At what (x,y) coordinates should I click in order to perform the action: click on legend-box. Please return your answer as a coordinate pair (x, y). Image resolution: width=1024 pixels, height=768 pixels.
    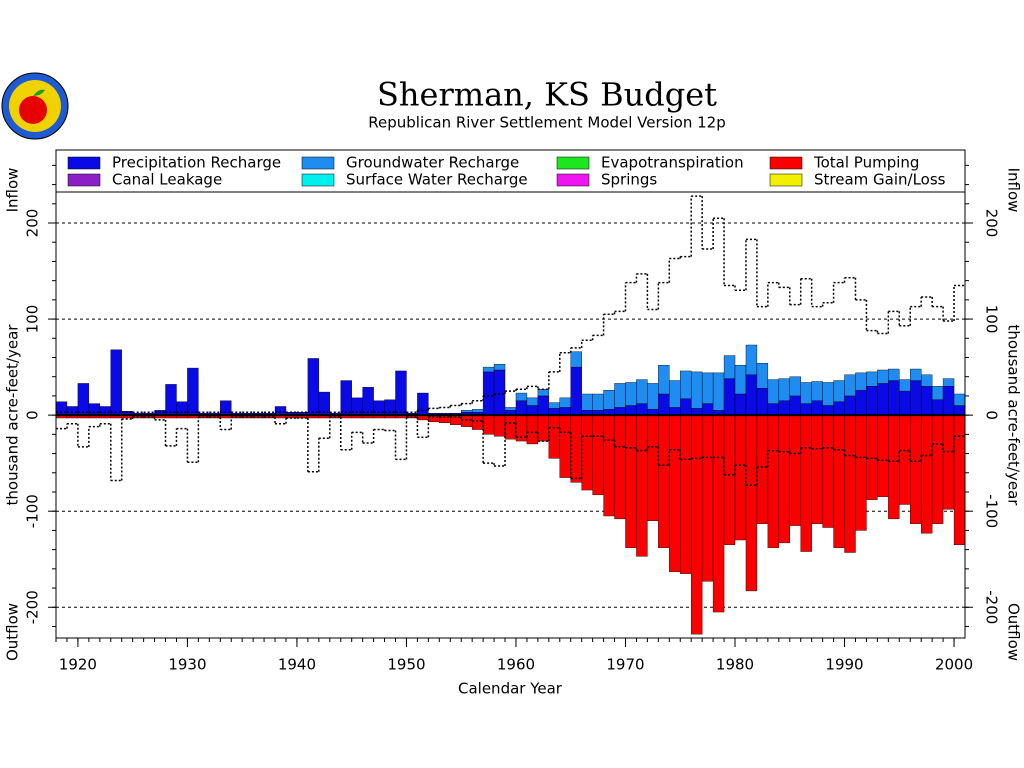
    Looking at the image, I should click on (510, 171).